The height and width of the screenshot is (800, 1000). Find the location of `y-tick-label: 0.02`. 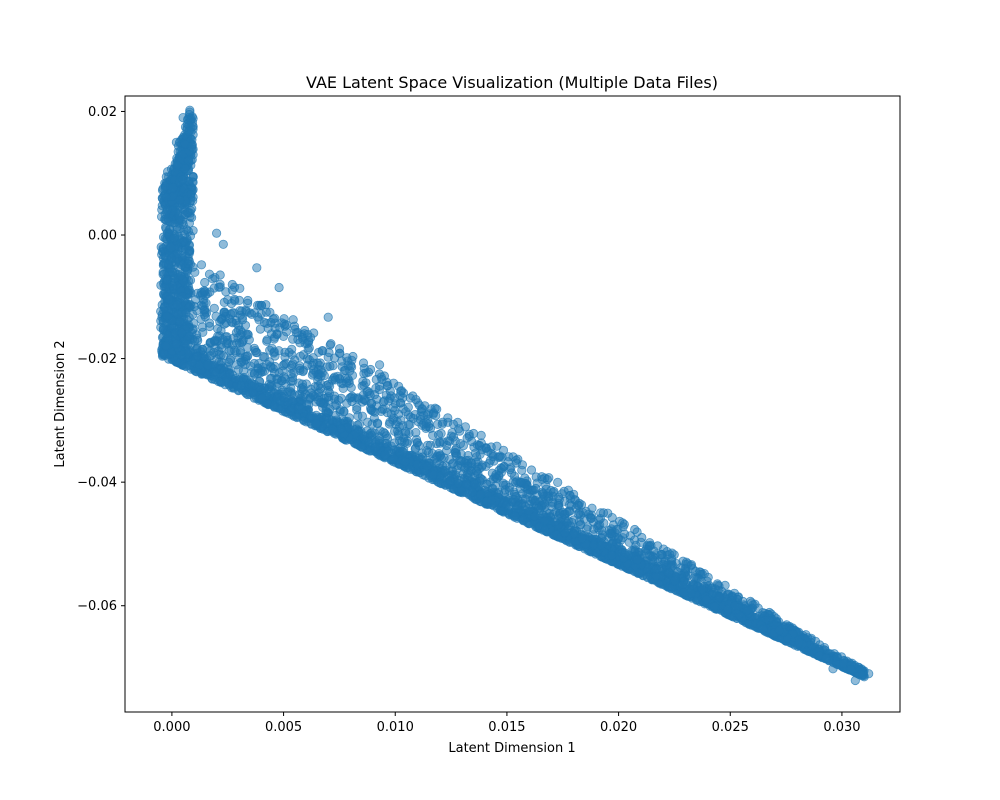

y-tick-label: 0.02 is located at coordinates (102, 112).